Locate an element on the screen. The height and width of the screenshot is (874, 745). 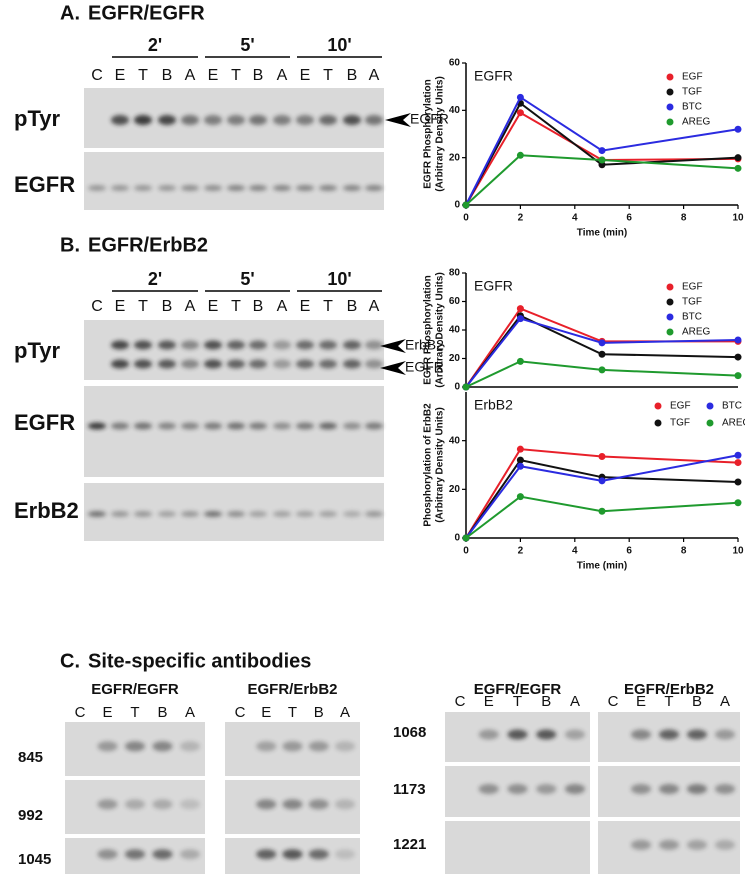
x-tick-label: 0 is located at coordinates (466, 551).